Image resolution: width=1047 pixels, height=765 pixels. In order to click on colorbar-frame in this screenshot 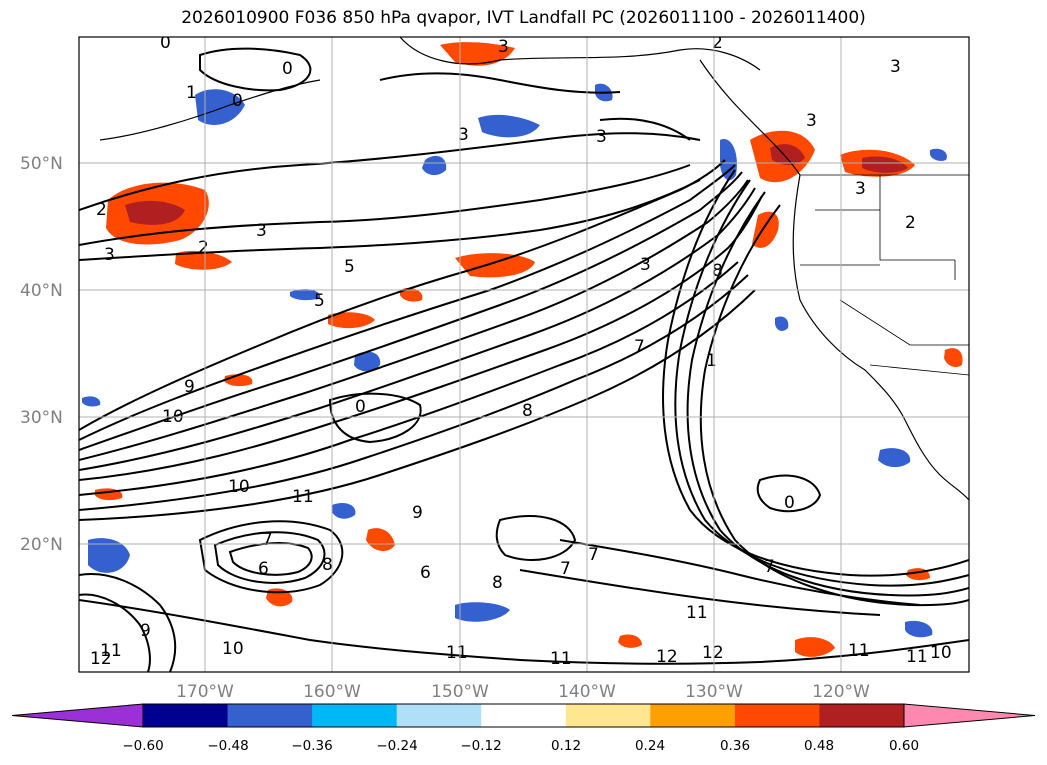, I will do `click(523, 715)`.